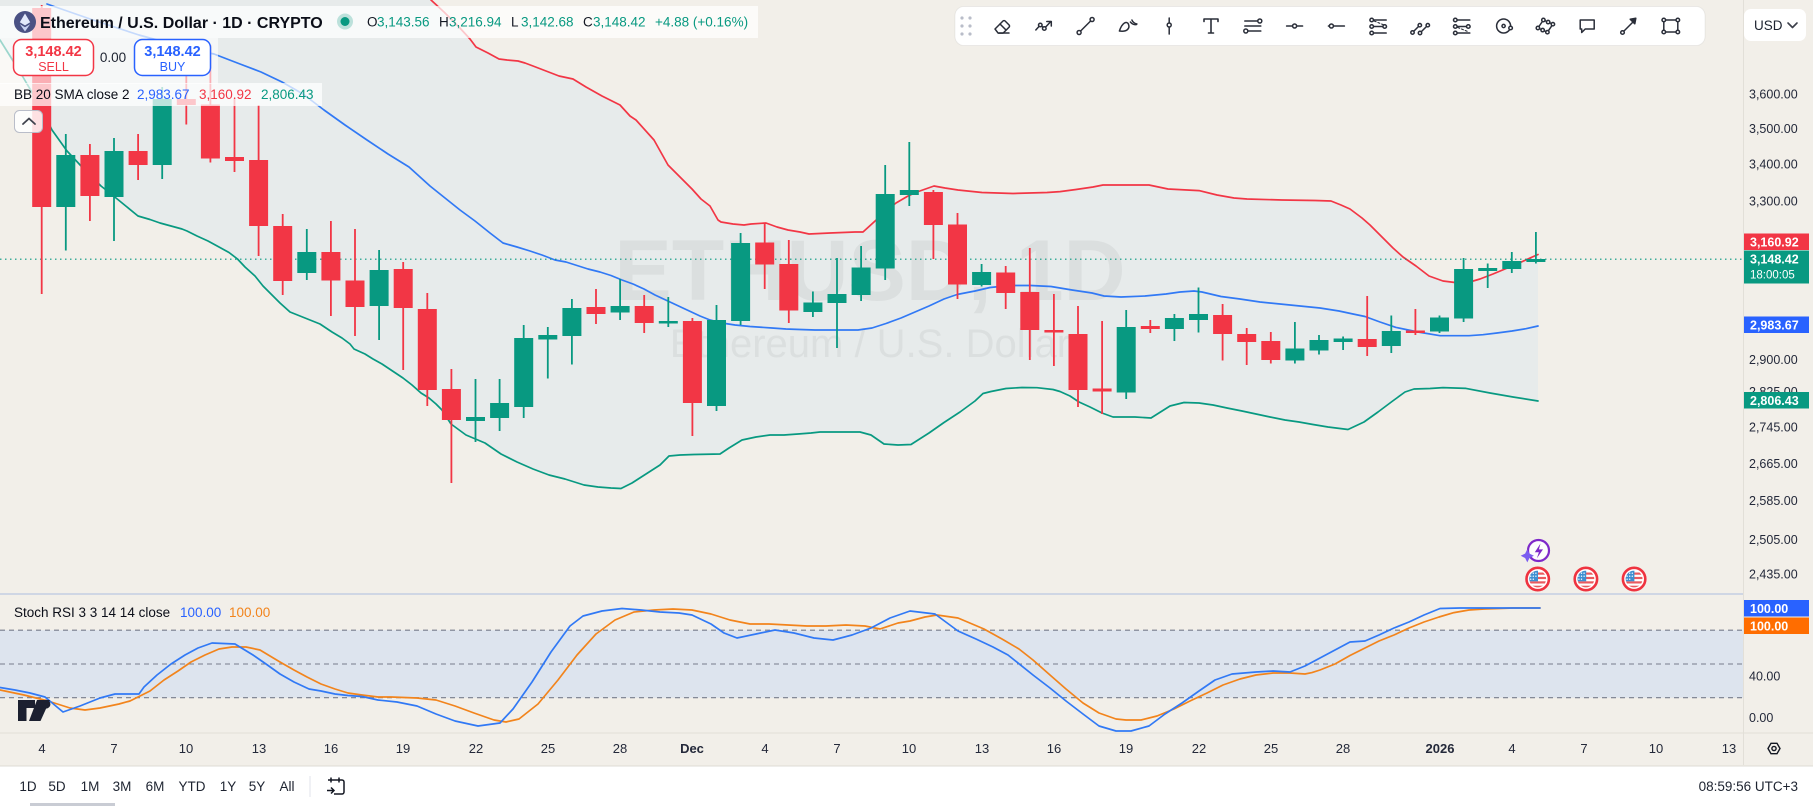 This screenshot has width=1813, height=806. Describe the element at coordinates (515, 22) in the screenshot. I see `svg-text: L` at that location.